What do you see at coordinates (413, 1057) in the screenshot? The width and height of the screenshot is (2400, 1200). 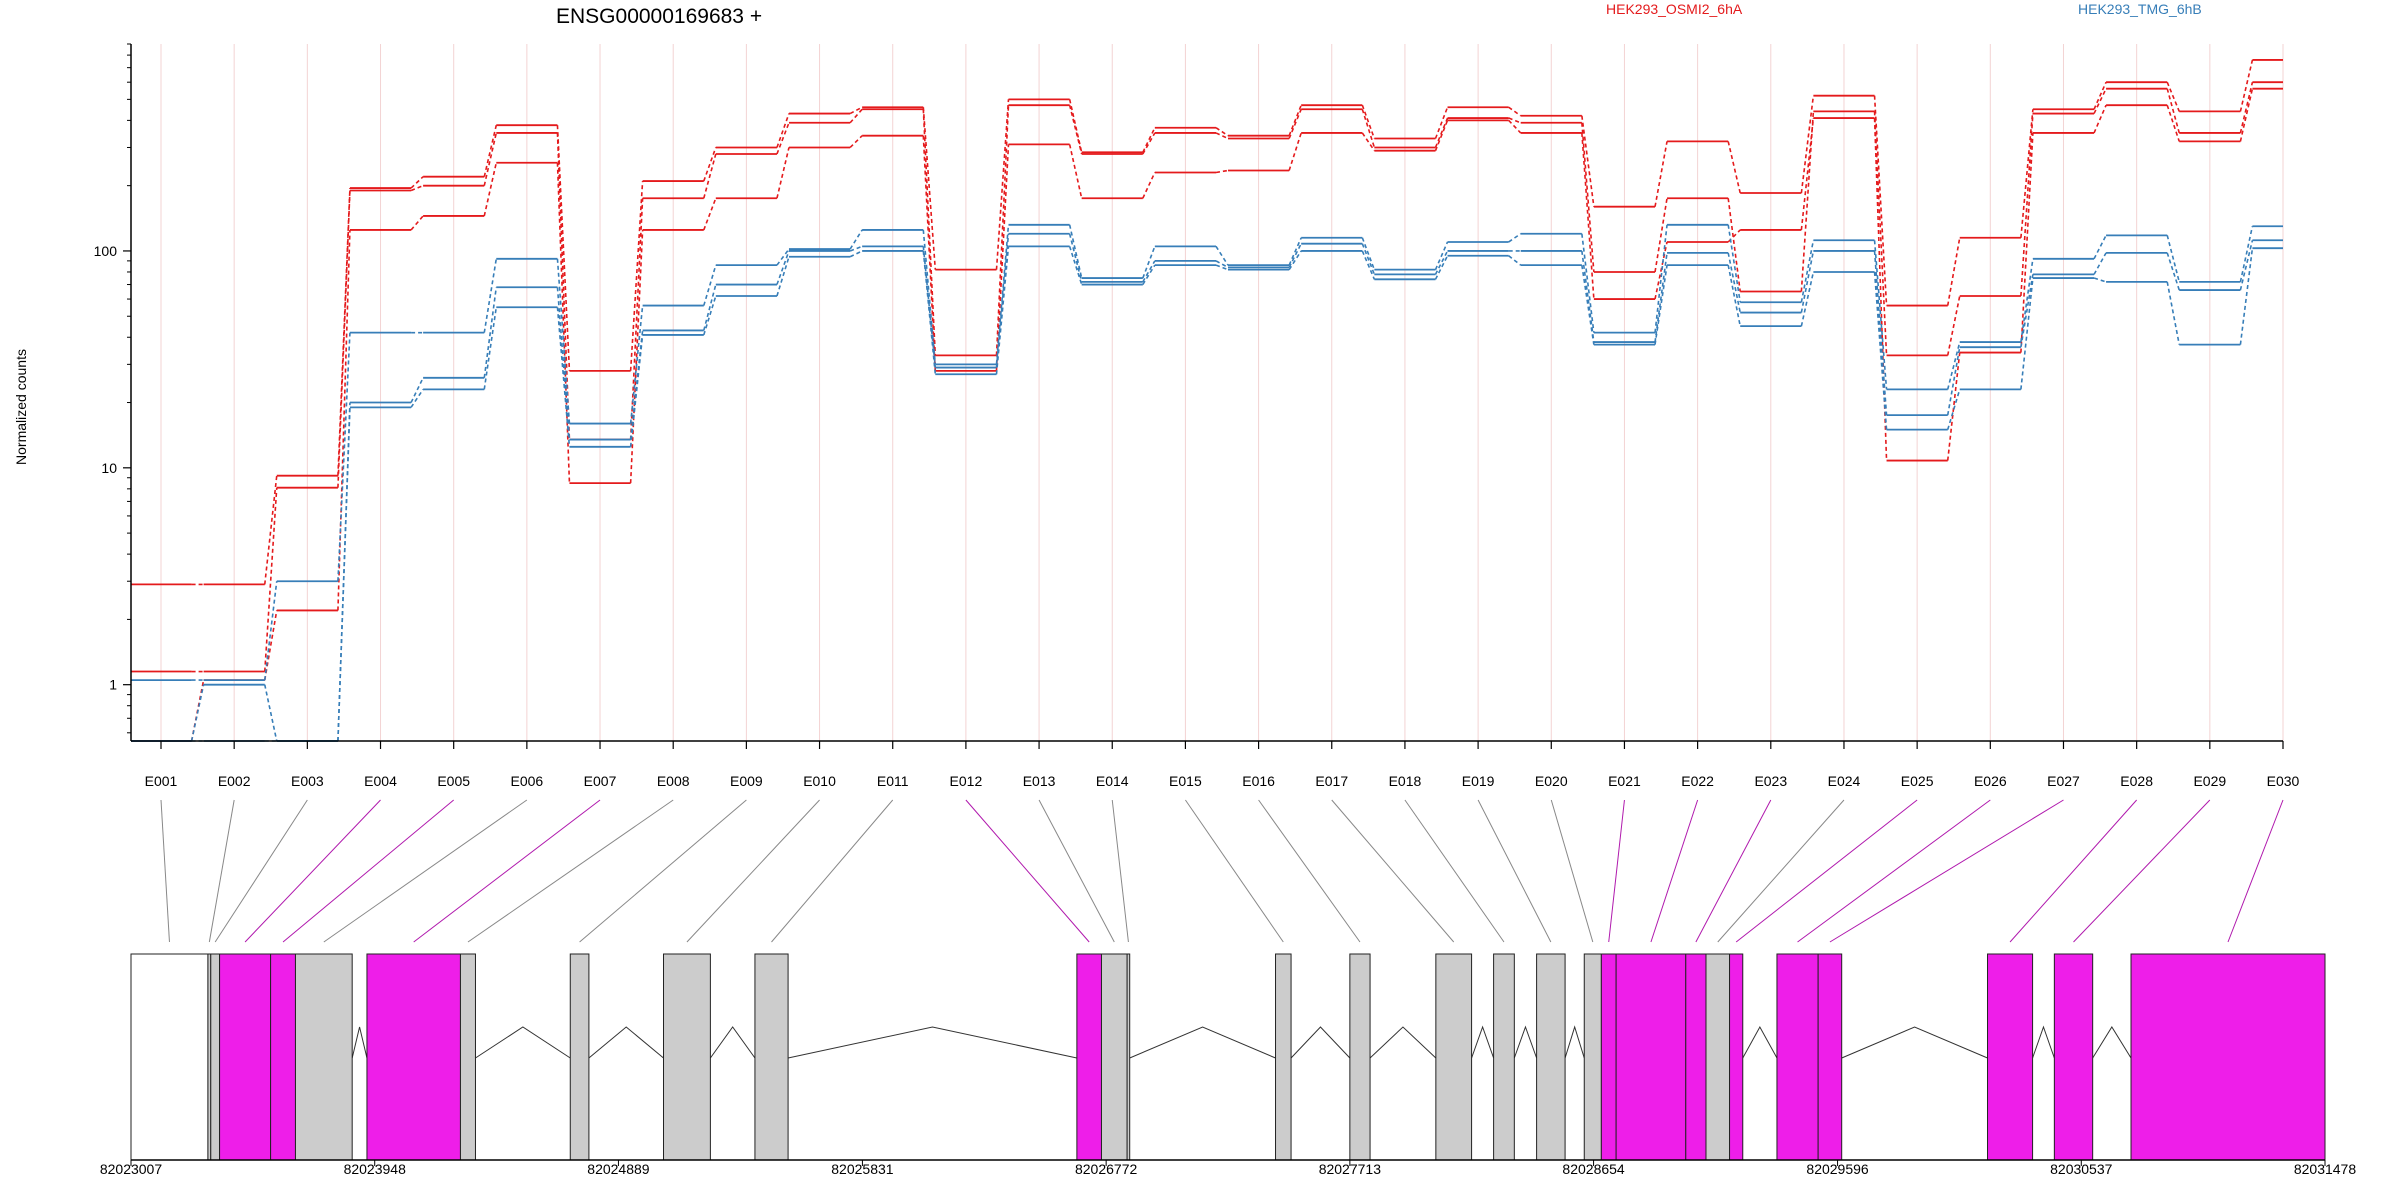 I see `exon-e007` at bounding box center [413, 1057].